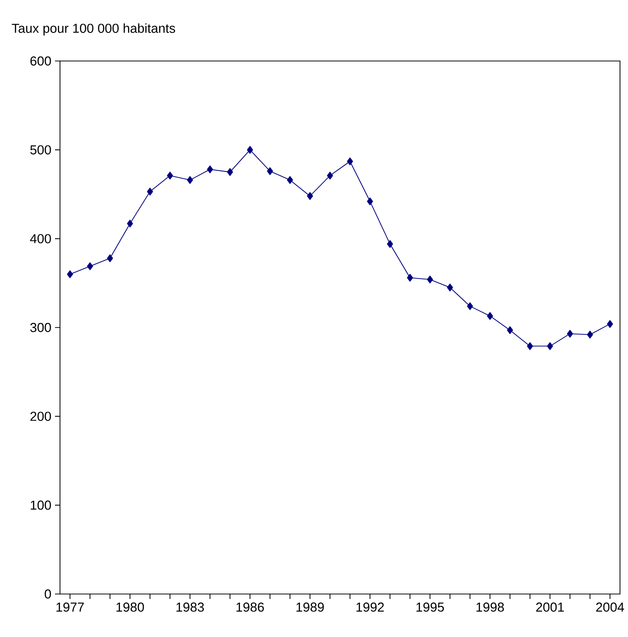 This screenshot has width=628, height=637. I want to click on y-tick-label: 400, so click(40, 239).